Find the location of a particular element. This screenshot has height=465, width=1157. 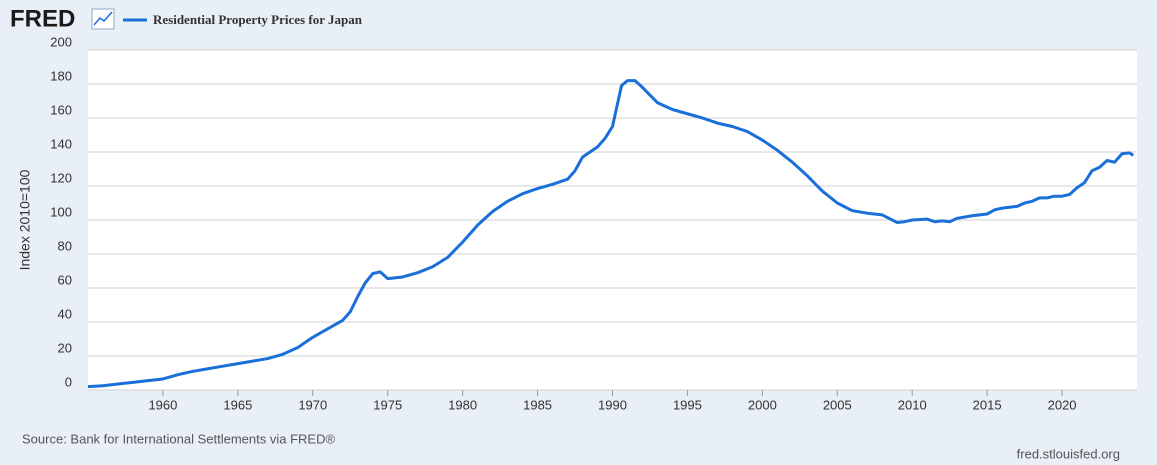

x-tick-label: 2010 is located at coordinates (912, 404).